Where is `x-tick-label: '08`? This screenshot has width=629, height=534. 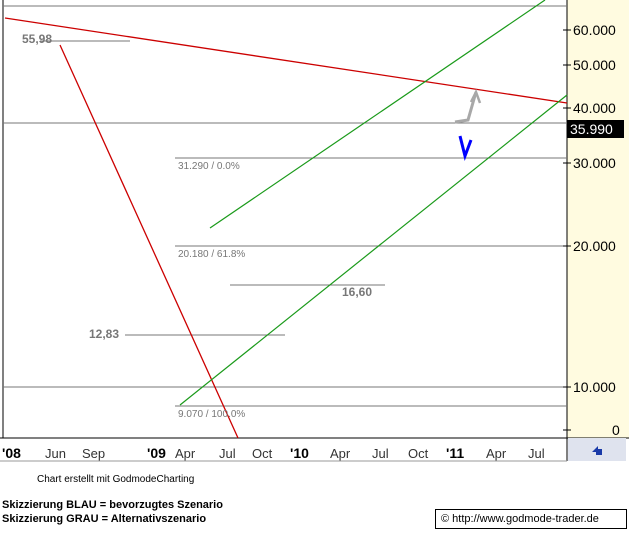
x-tick-label: '08 is located at coordinates (11, 453).